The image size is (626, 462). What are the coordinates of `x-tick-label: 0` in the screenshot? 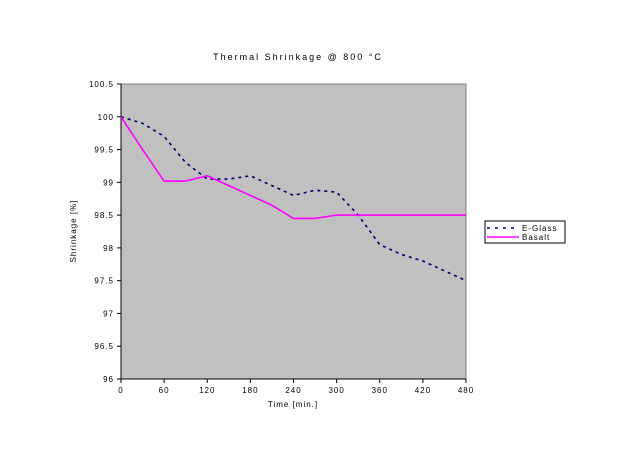 It's located at (120, 390).